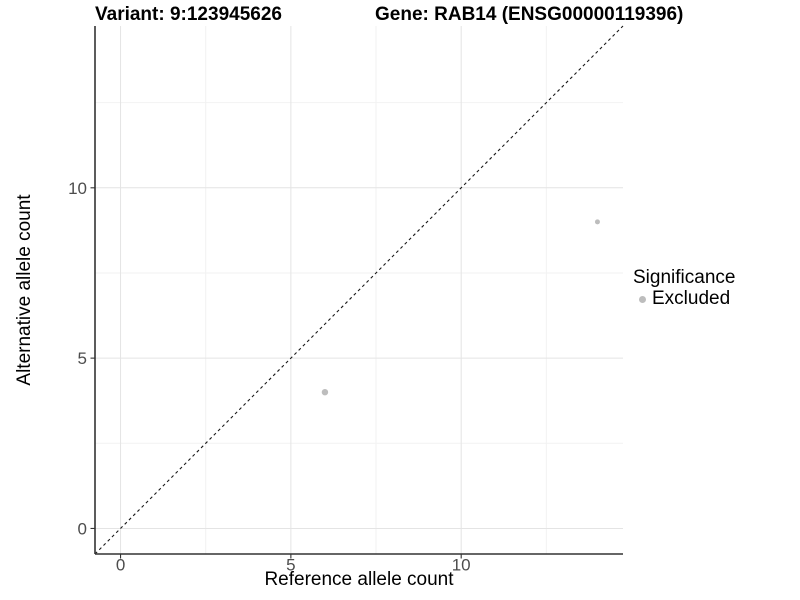 The height and width of the screenshot is (600, 800). I want to click on legend-entry-excluded: Excluded, so click(684, 299).